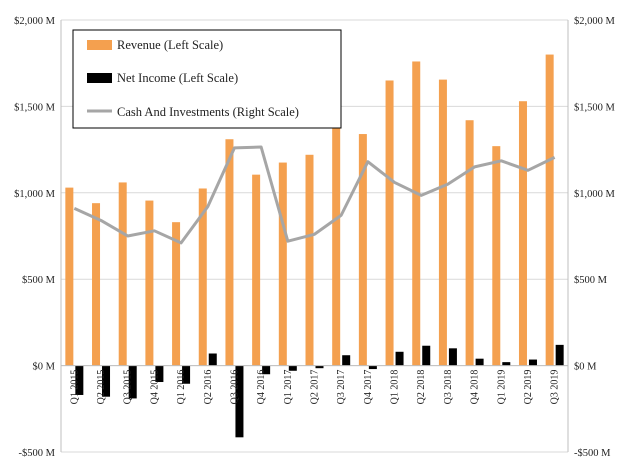 The width and height of the screenshot is (634, 469). I want to click on legend-swatch-net-income, so click(99, 78).